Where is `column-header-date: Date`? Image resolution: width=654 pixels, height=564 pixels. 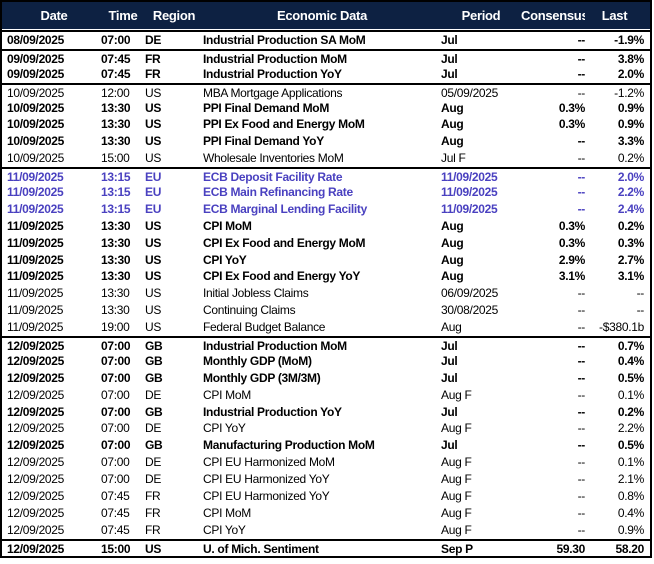 column-header-date: Date is located at coordinates (54, 15).